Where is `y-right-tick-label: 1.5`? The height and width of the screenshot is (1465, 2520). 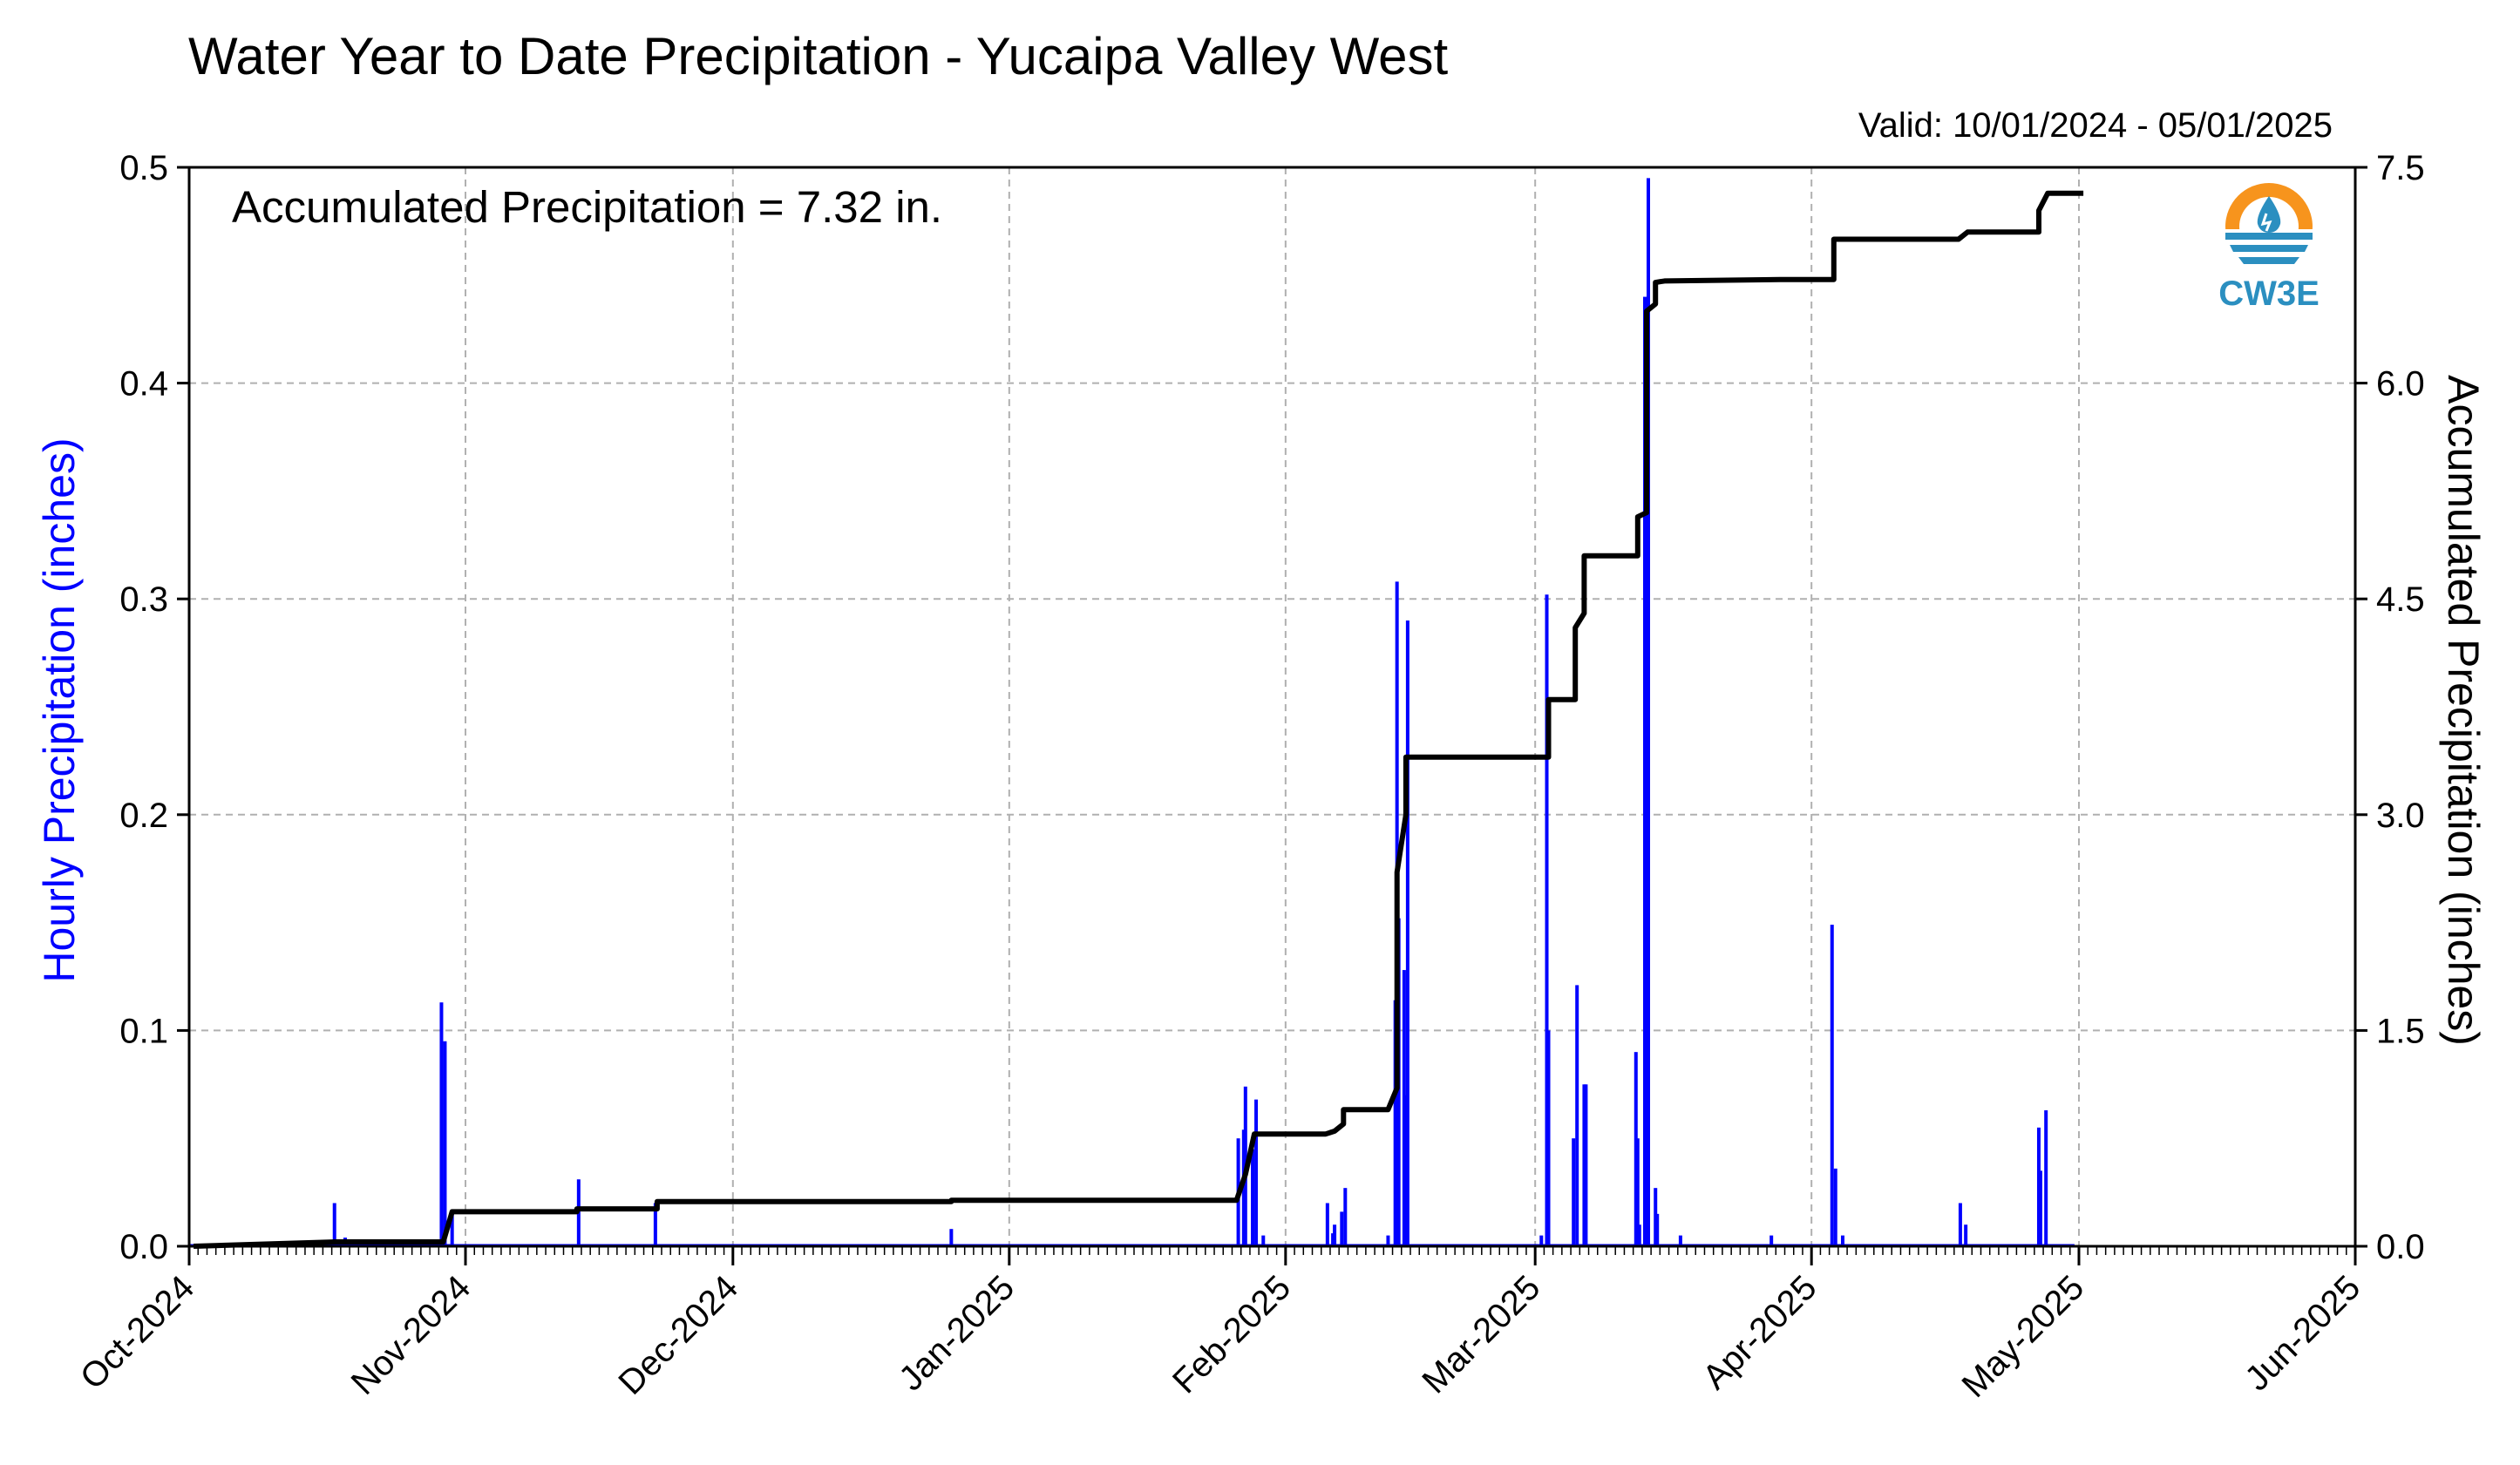 y-right-tick-label: 1.5 is located at coordinates (2400, 1031).